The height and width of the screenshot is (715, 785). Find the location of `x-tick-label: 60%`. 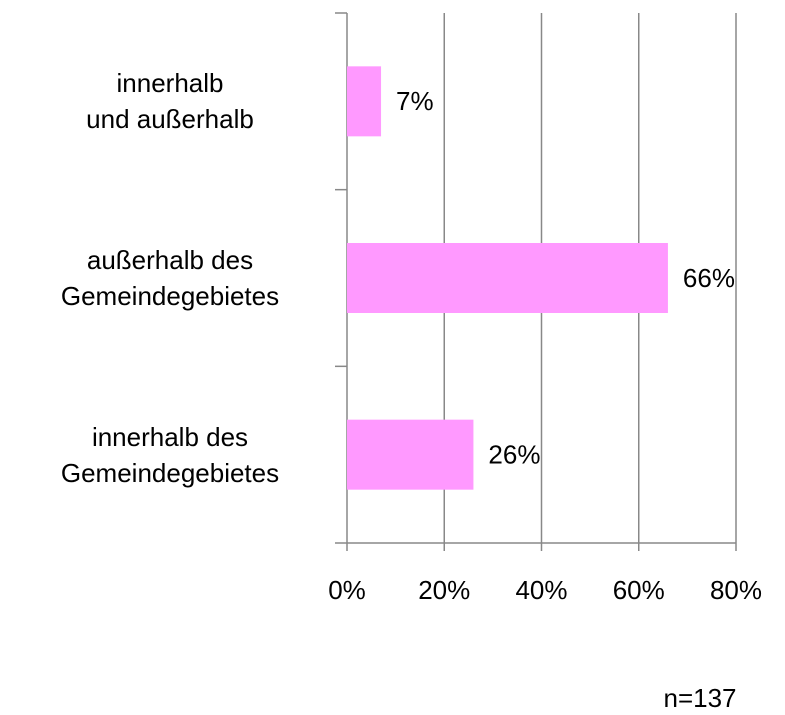

x-tick-label: 60% is located at coordinates (639, 590).